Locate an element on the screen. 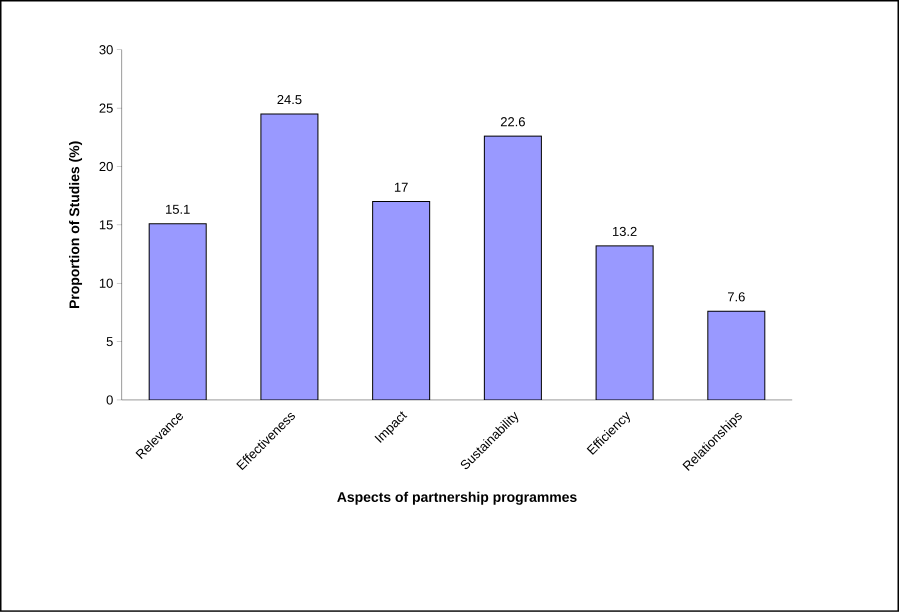  y-axis-title: Proportion of Studies (%) is located at coordinates (75, 225).